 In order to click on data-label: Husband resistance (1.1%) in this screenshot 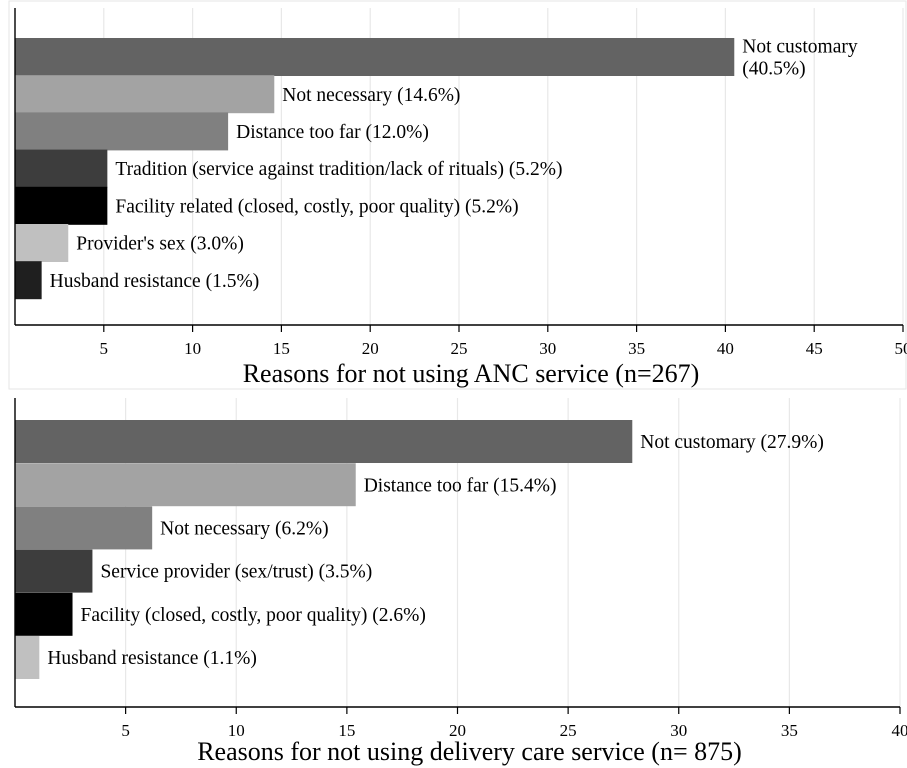, I will do `click(152, 658)`.